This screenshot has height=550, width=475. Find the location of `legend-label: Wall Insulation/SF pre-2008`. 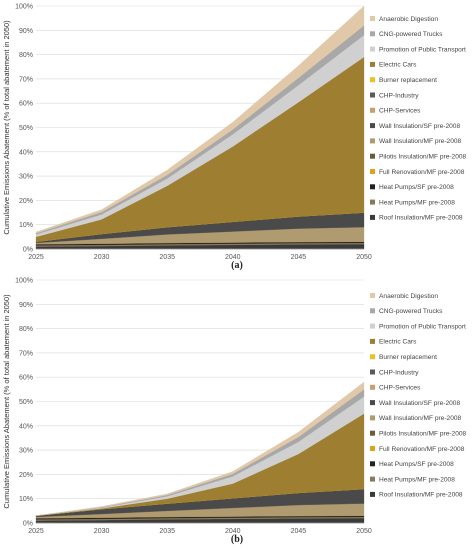

legend-label: Wall Insulation/SF pre-2008 is located at coordinates (419, 126).